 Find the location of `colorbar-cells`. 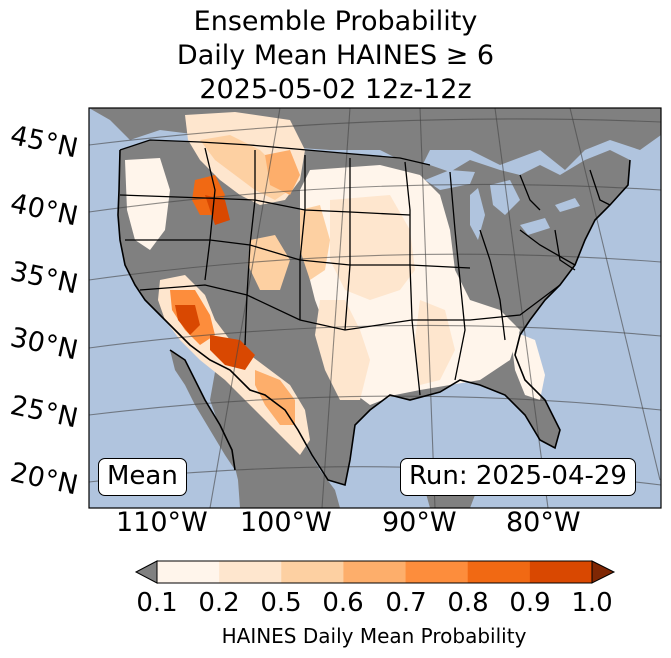

colorbar-cells is located at coordinates (375, 572).